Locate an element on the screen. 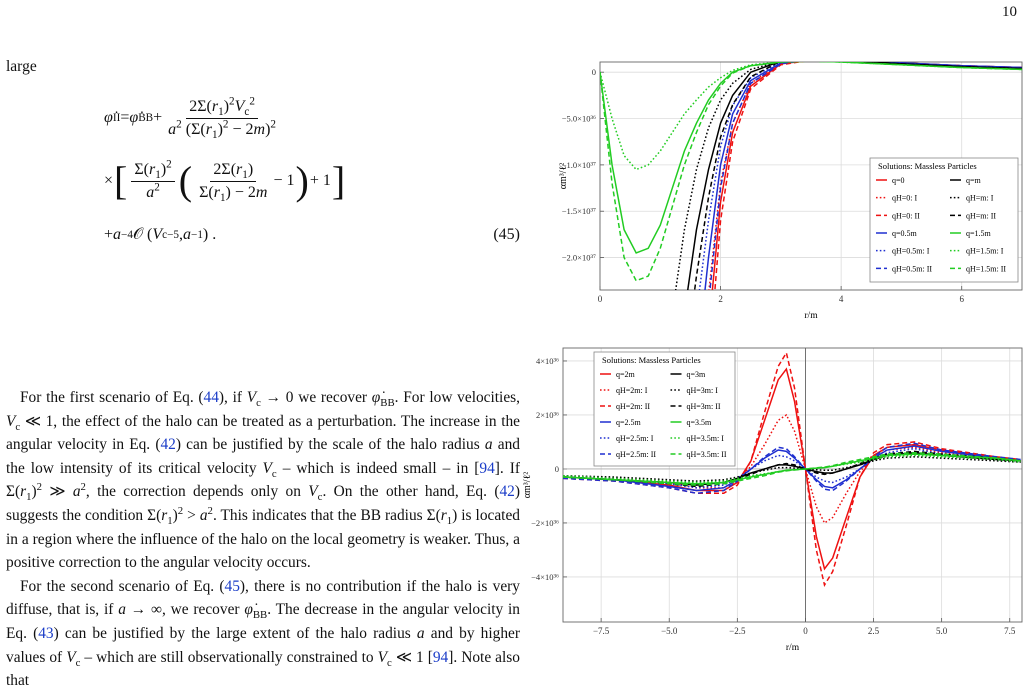 This screenshot has width=1029, height=693. reference-link: 43 is located at coordinates (46, 633).